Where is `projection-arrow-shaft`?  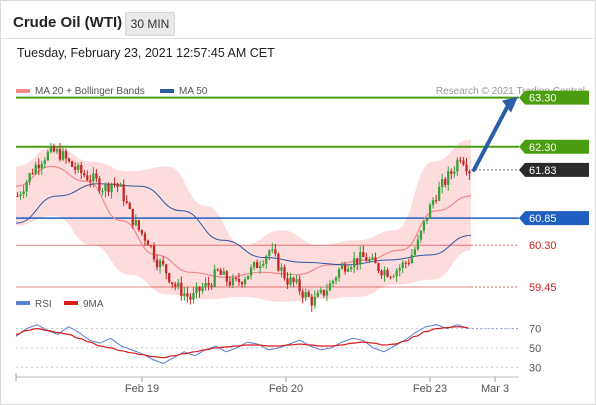 projection-arrow-shaft is located at coordinates (491, 137).